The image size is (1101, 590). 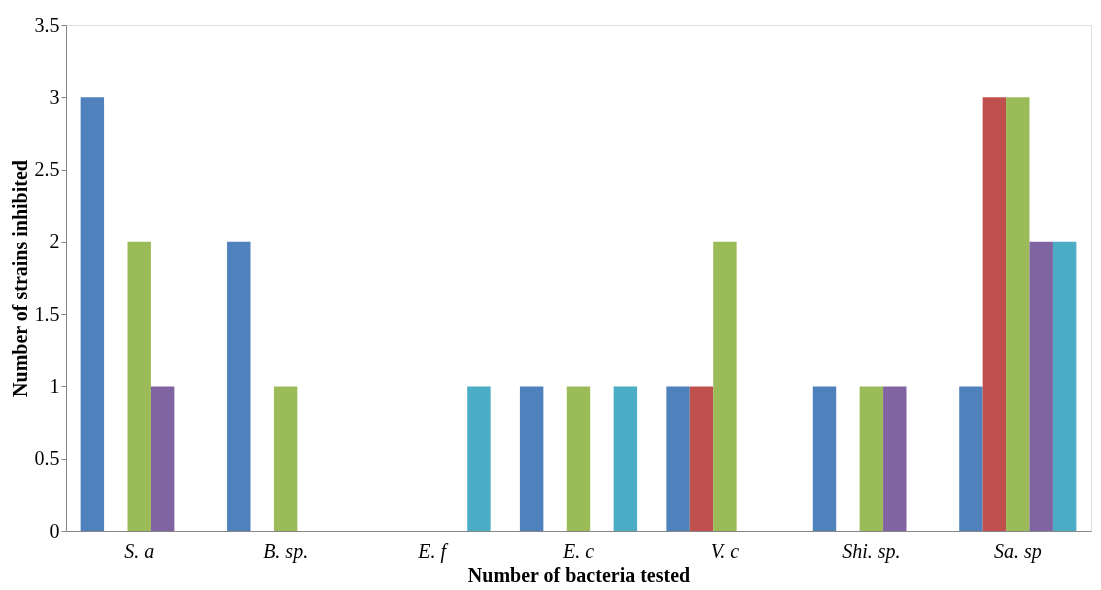 What do you see at coordinates (1017, 551) in the screenshot?
I see `x-tick-label: Sa. sp` at bounding box center [1017, 551].